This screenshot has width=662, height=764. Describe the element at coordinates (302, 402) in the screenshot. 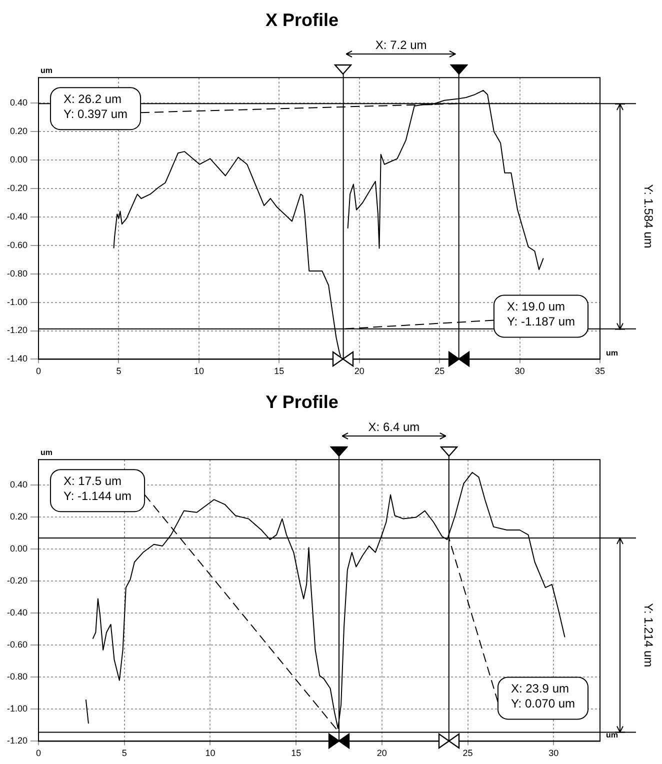

I see `chart-title: Y Profile` at that location.